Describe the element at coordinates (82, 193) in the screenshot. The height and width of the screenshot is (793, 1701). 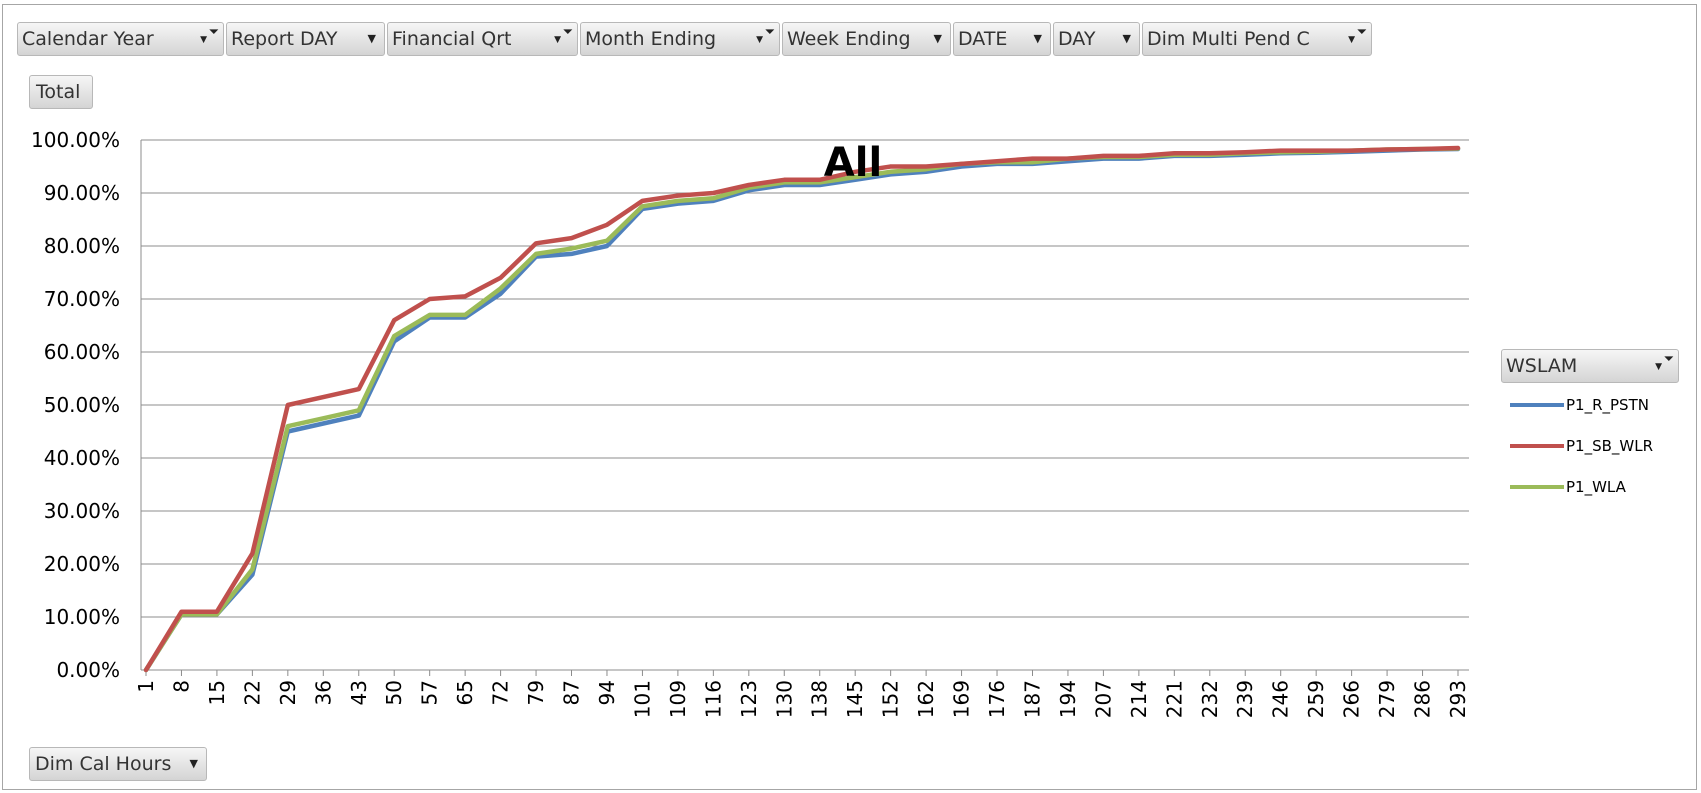
I see `y-tick-label: 90.00%` at that location.